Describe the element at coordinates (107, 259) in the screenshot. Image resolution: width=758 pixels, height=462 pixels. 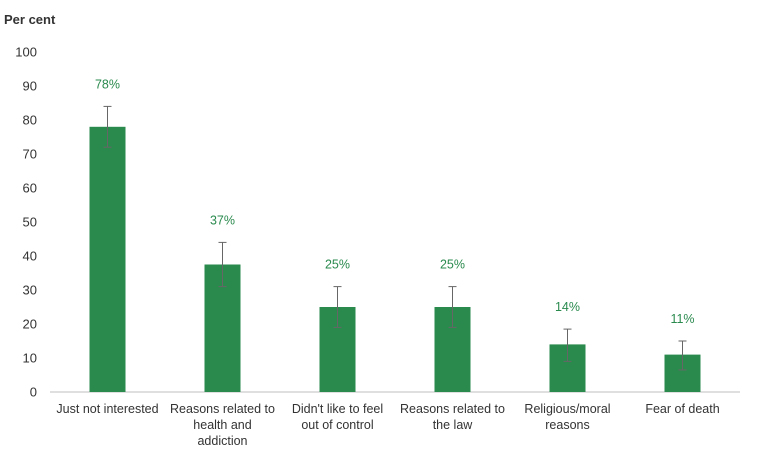
I see `bar` at that location.